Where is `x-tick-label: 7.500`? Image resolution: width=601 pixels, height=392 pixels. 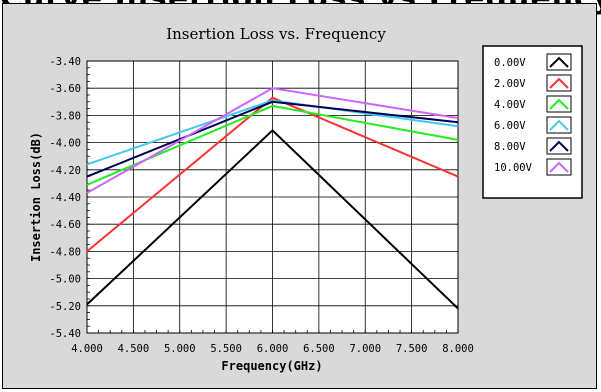
x-tick-label: 7.500 is located at coordinates (412, 349).